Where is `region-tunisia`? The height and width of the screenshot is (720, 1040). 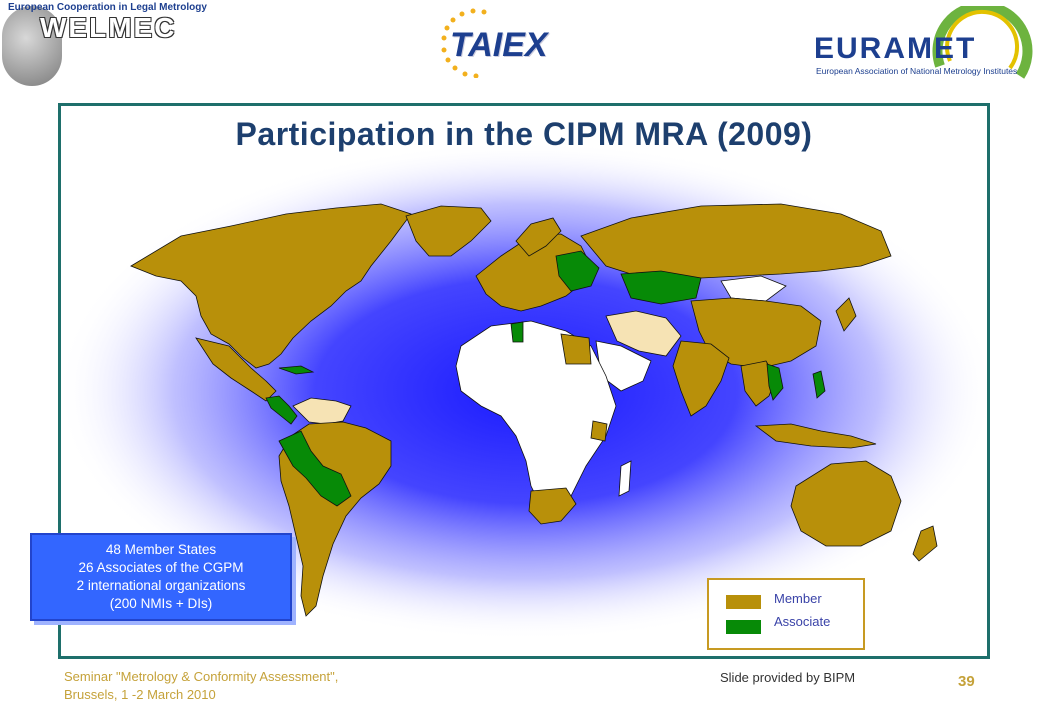
region-tunisia is located at coordinates (517, 332).